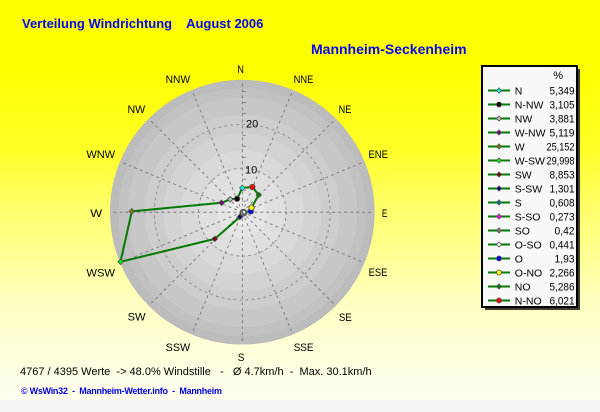 This screenshot has height=412, width=600. Describe the element at coordinates (522, 232) in the screenshot. I see `svg-text: SO` at that location.